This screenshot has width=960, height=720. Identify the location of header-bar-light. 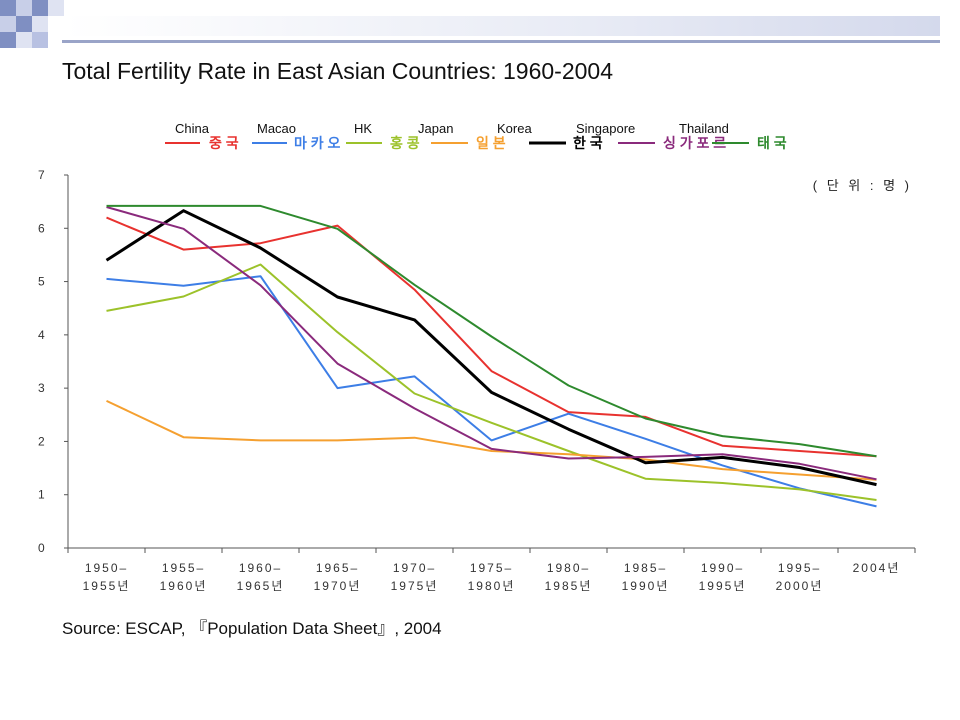
(502, 26).